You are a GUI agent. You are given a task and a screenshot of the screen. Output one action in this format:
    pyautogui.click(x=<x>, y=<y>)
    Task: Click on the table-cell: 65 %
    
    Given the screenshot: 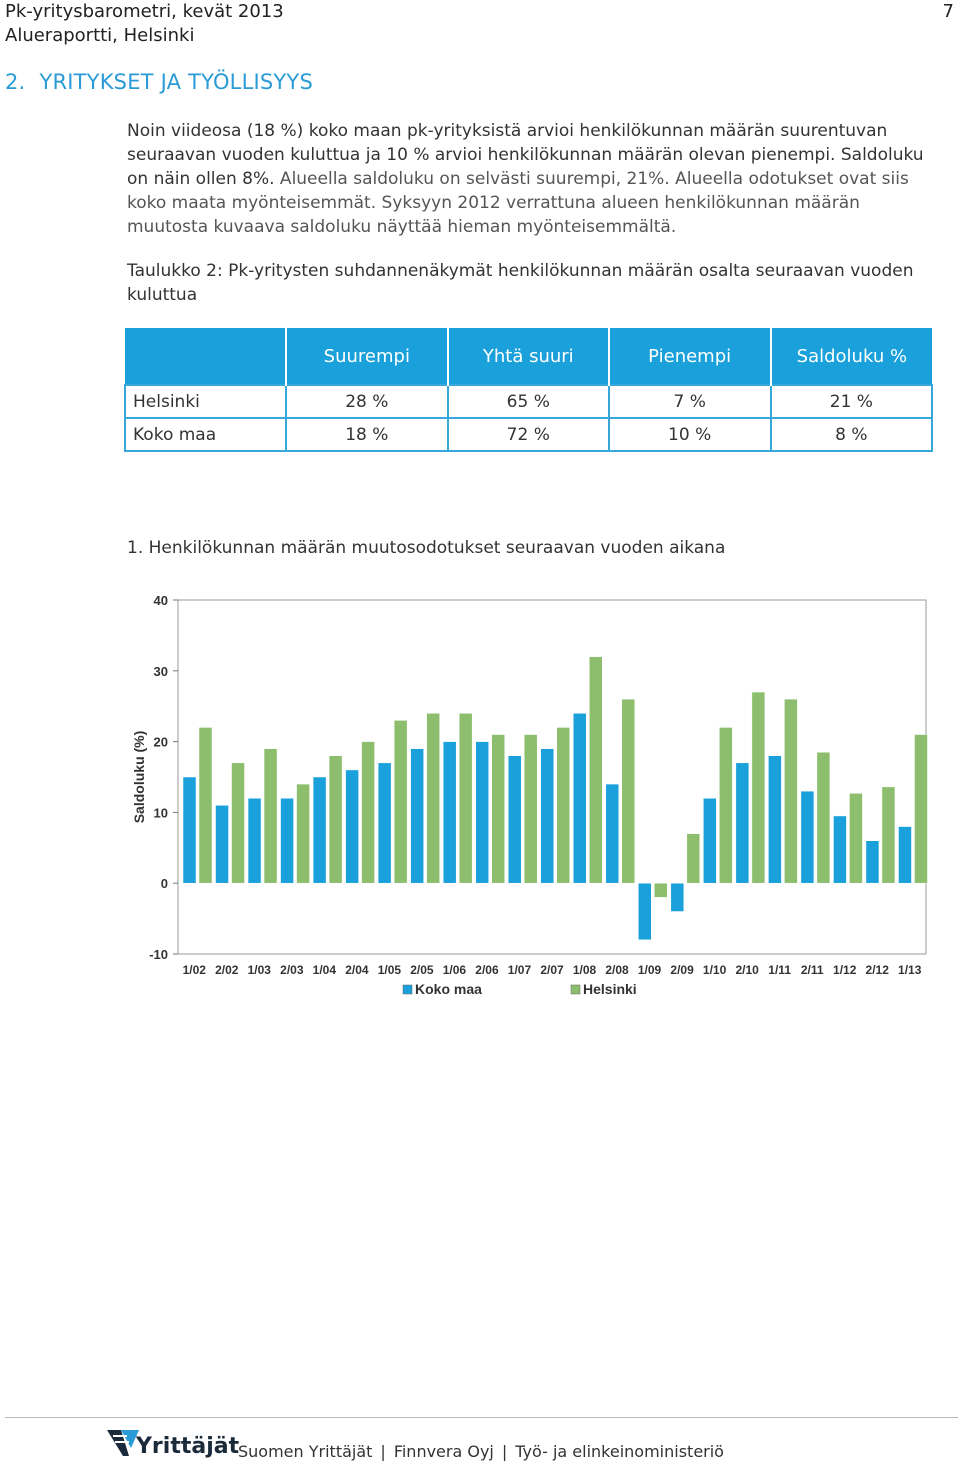 What is the action you would take?
    pyautogui.click(x=528, y=401)
    